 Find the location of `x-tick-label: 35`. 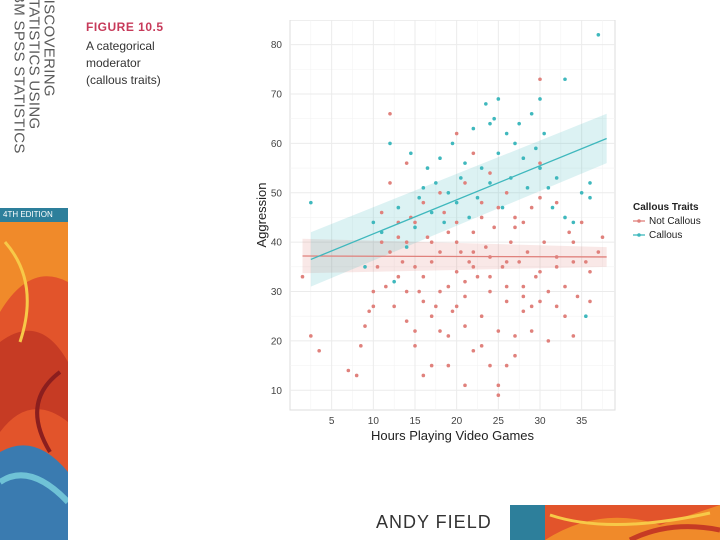

x-tick-label: 35 is located at coordinates (582, 421).